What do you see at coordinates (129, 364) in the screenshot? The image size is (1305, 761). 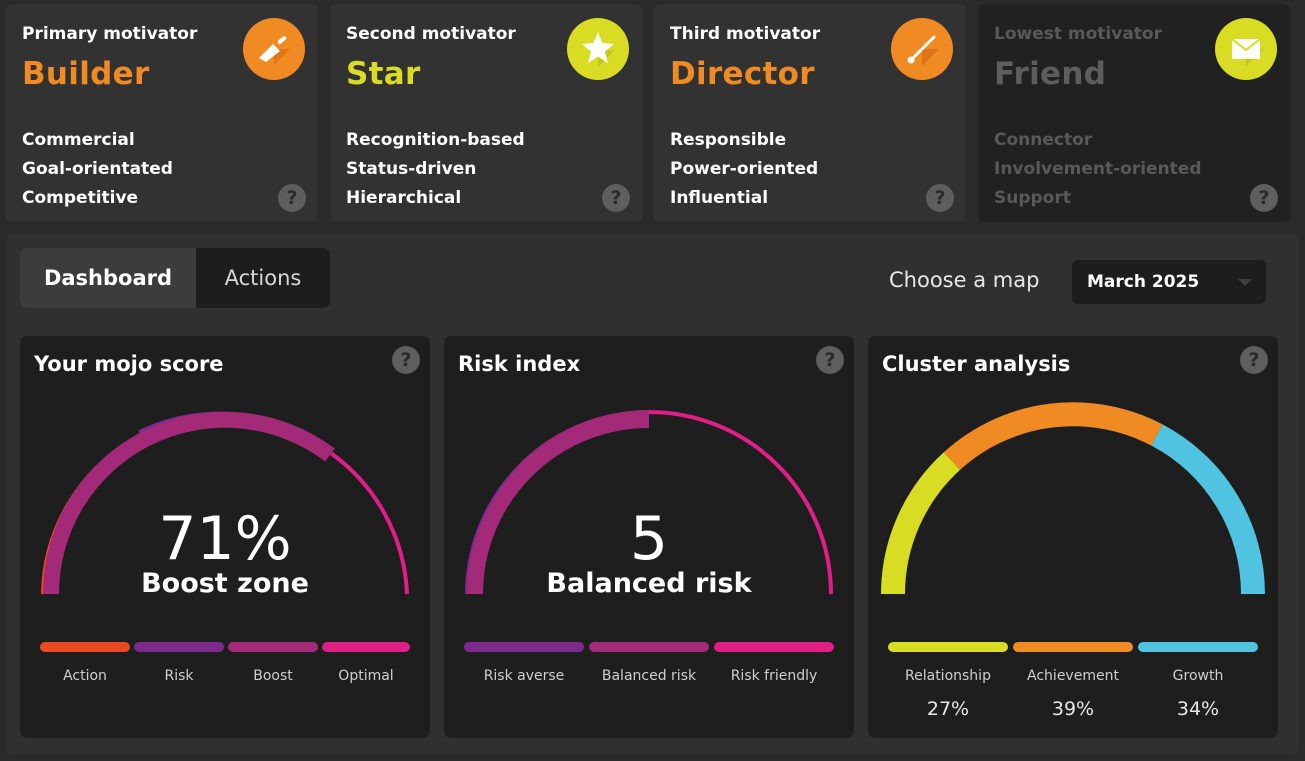 I see `card-title: Your mojo score` at bounding box center [129, 364].